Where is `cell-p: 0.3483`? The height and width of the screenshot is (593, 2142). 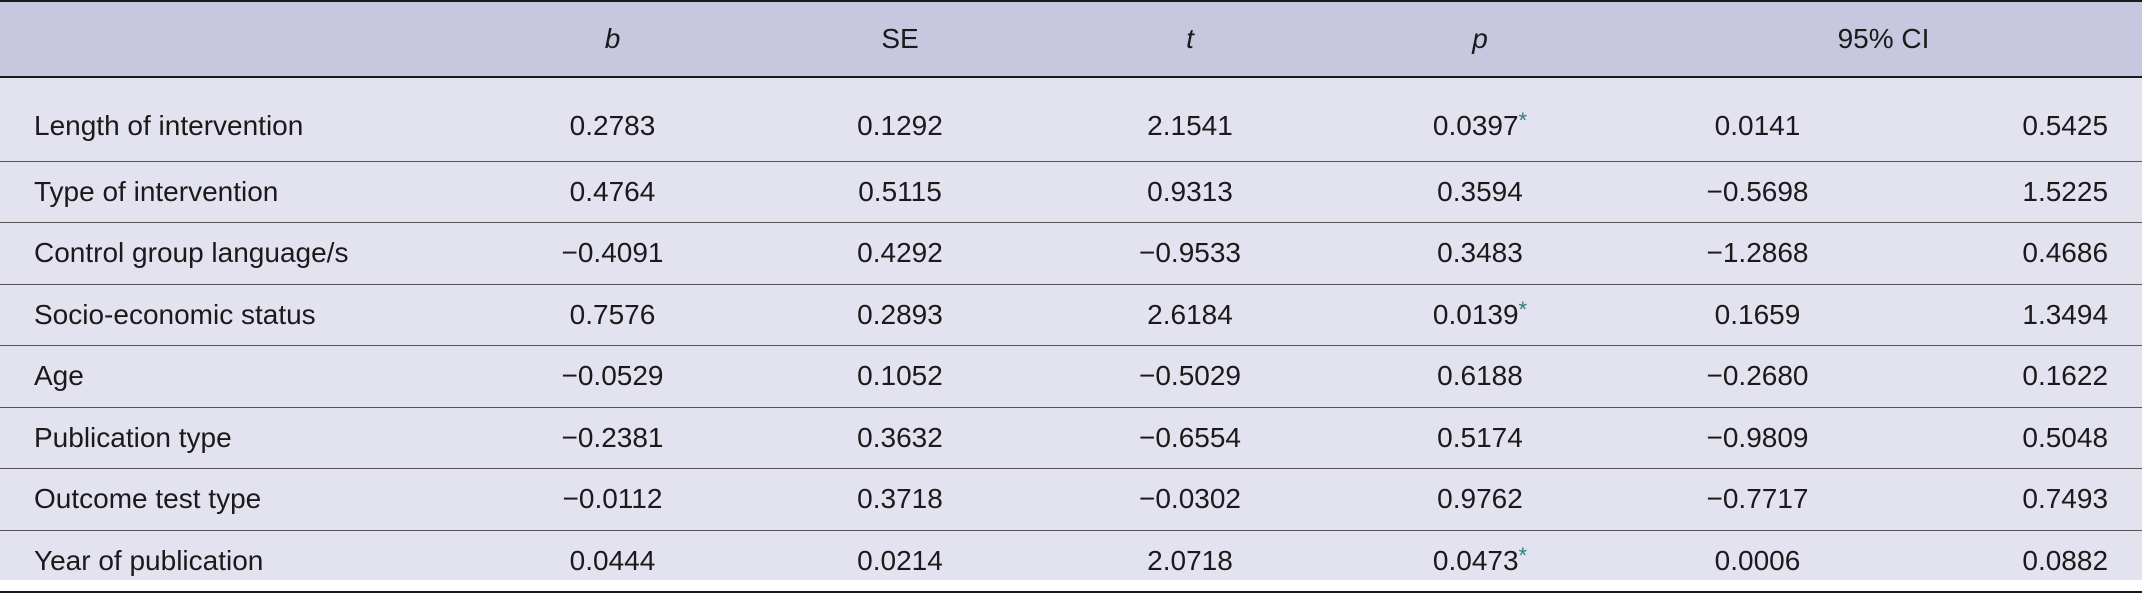
cell-p: 0.3483 is located at coordinates (1480, 254).